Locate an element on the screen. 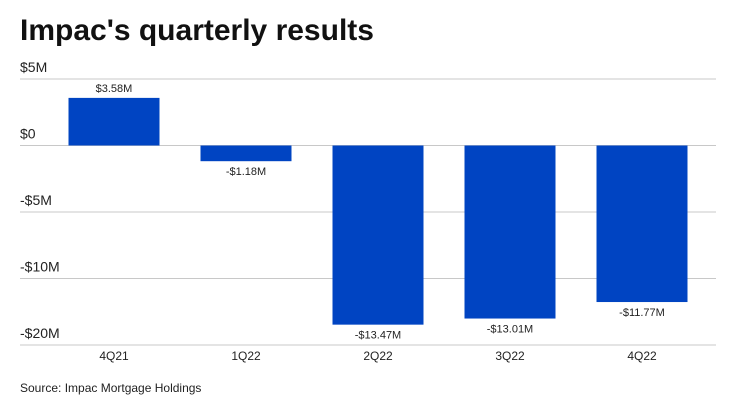 Image resolution: width=740 pixels, height=416 pixels. data-label: $3.58M is located at coordinates (114, 89).